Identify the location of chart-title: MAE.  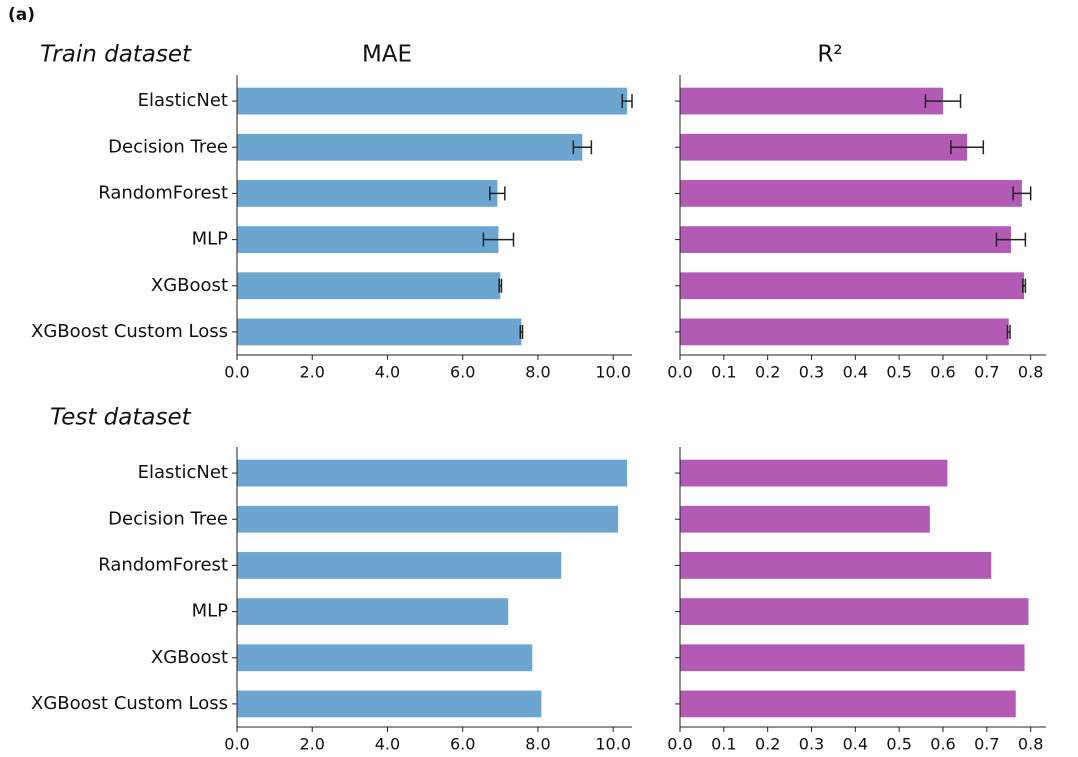
(387, 55).